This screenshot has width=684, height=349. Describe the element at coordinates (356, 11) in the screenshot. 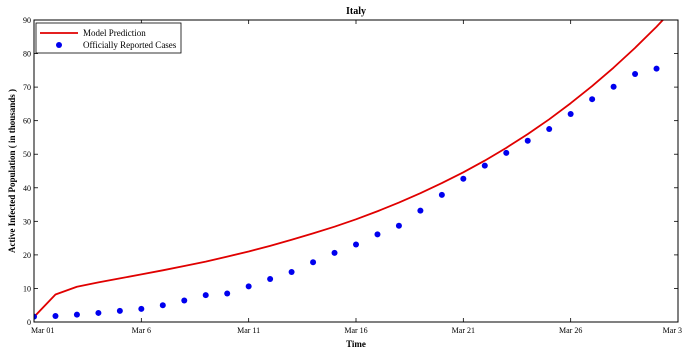

I see `chart-title: Italy` at that location.